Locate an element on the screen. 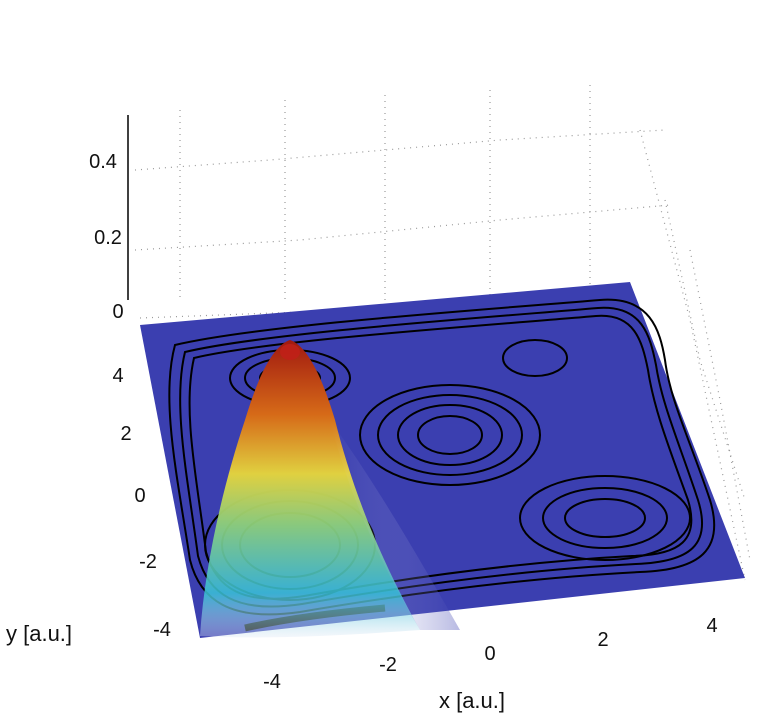 The height and width of the screenshot is (718, 771). y-tick-label: 0 is located at coordinates (139, 496).